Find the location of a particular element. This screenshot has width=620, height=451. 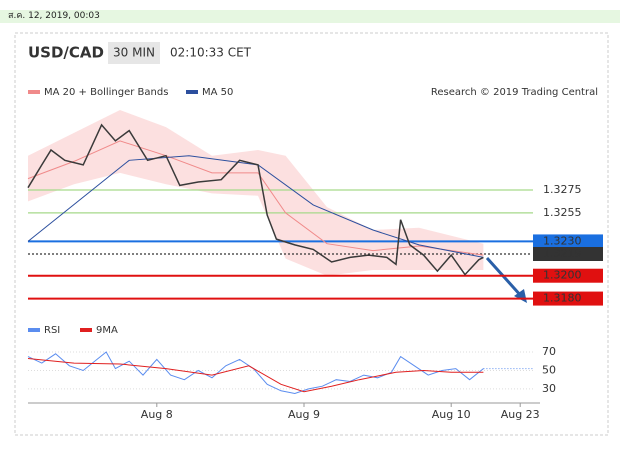

x-tick-label: Aug 10 is located at coordinates (451, 414).